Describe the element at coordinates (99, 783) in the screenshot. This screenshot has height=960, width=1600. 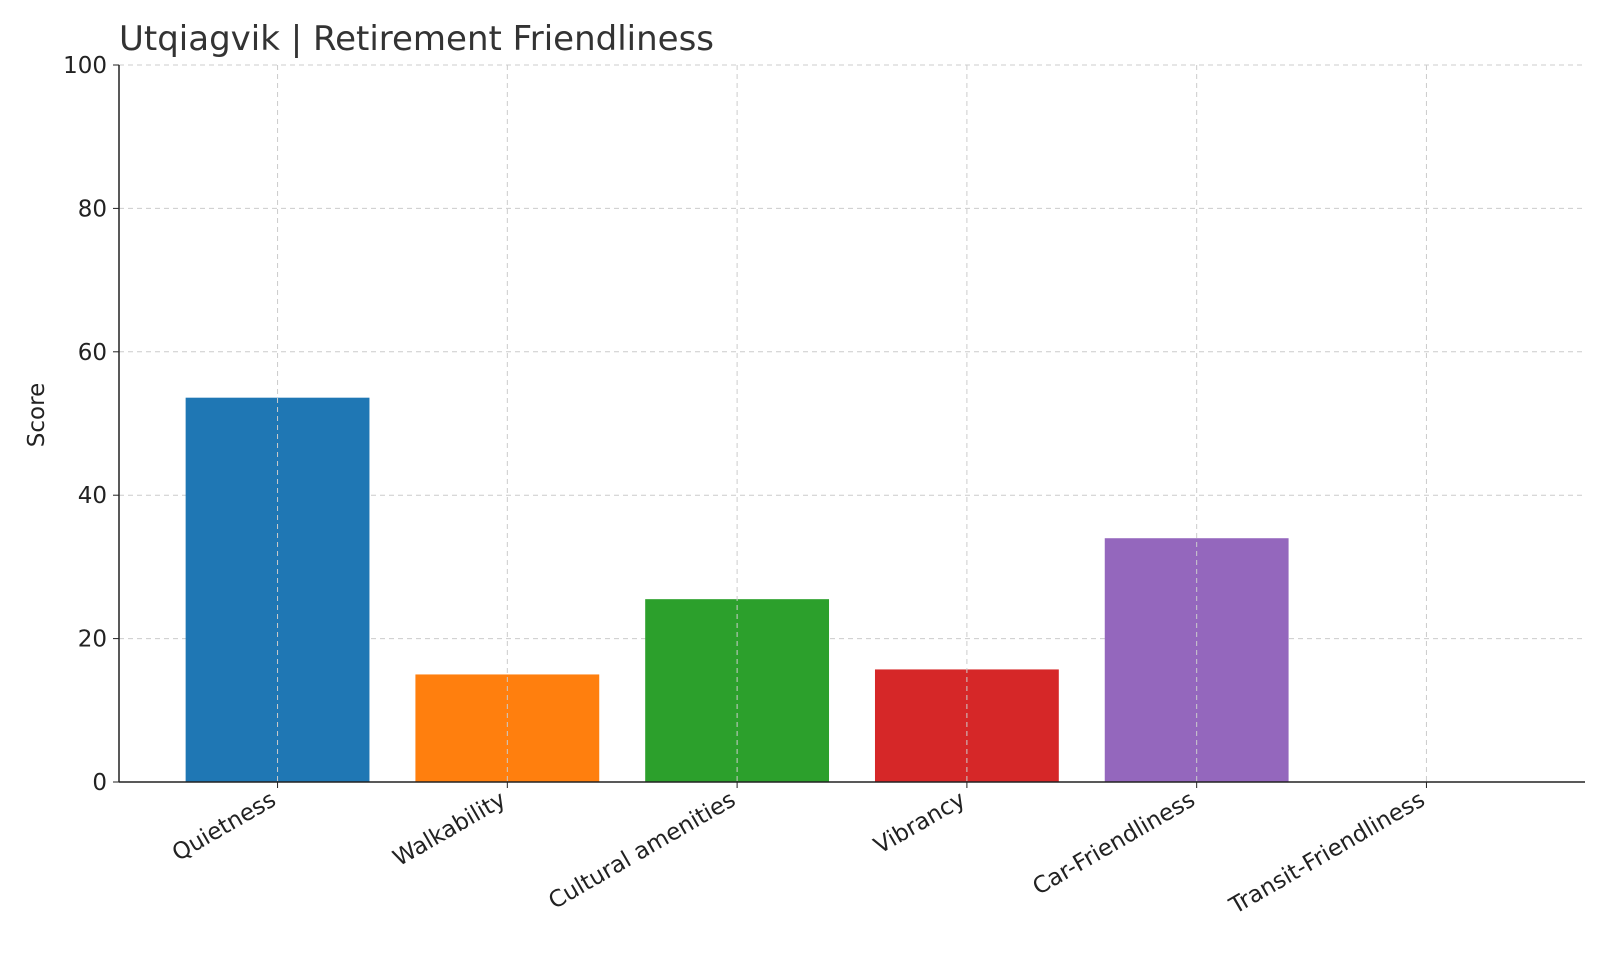
I see `y-tick-label: 0` at that location.